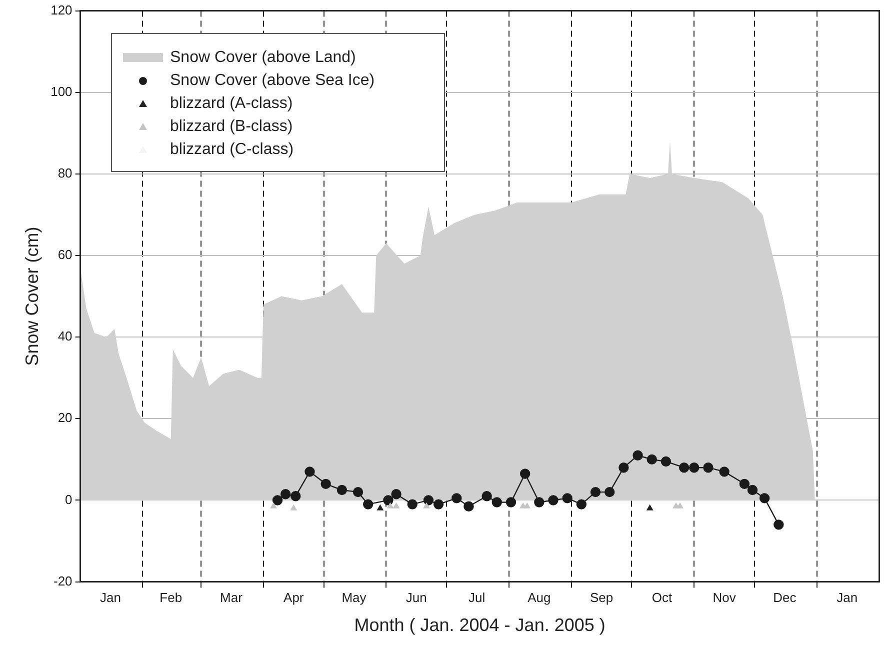  I want to click on y-tick-label: 20, so click(65, 418).